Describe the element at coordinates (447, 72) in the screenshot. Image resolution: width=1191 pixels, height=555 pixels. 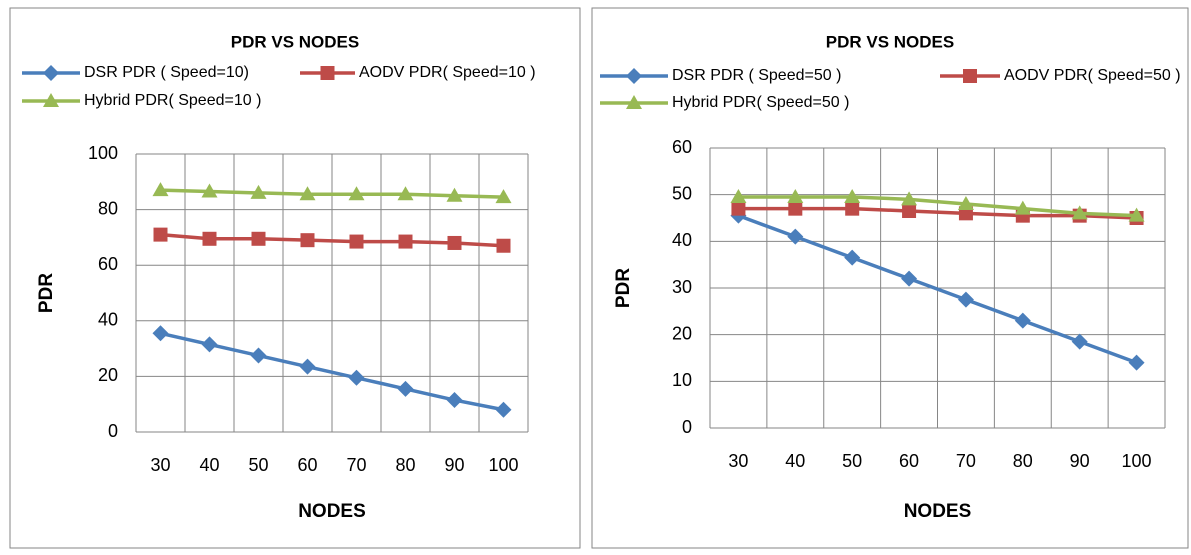
I see `legend-label: AODV PDR( Speed=10 )` at that location.